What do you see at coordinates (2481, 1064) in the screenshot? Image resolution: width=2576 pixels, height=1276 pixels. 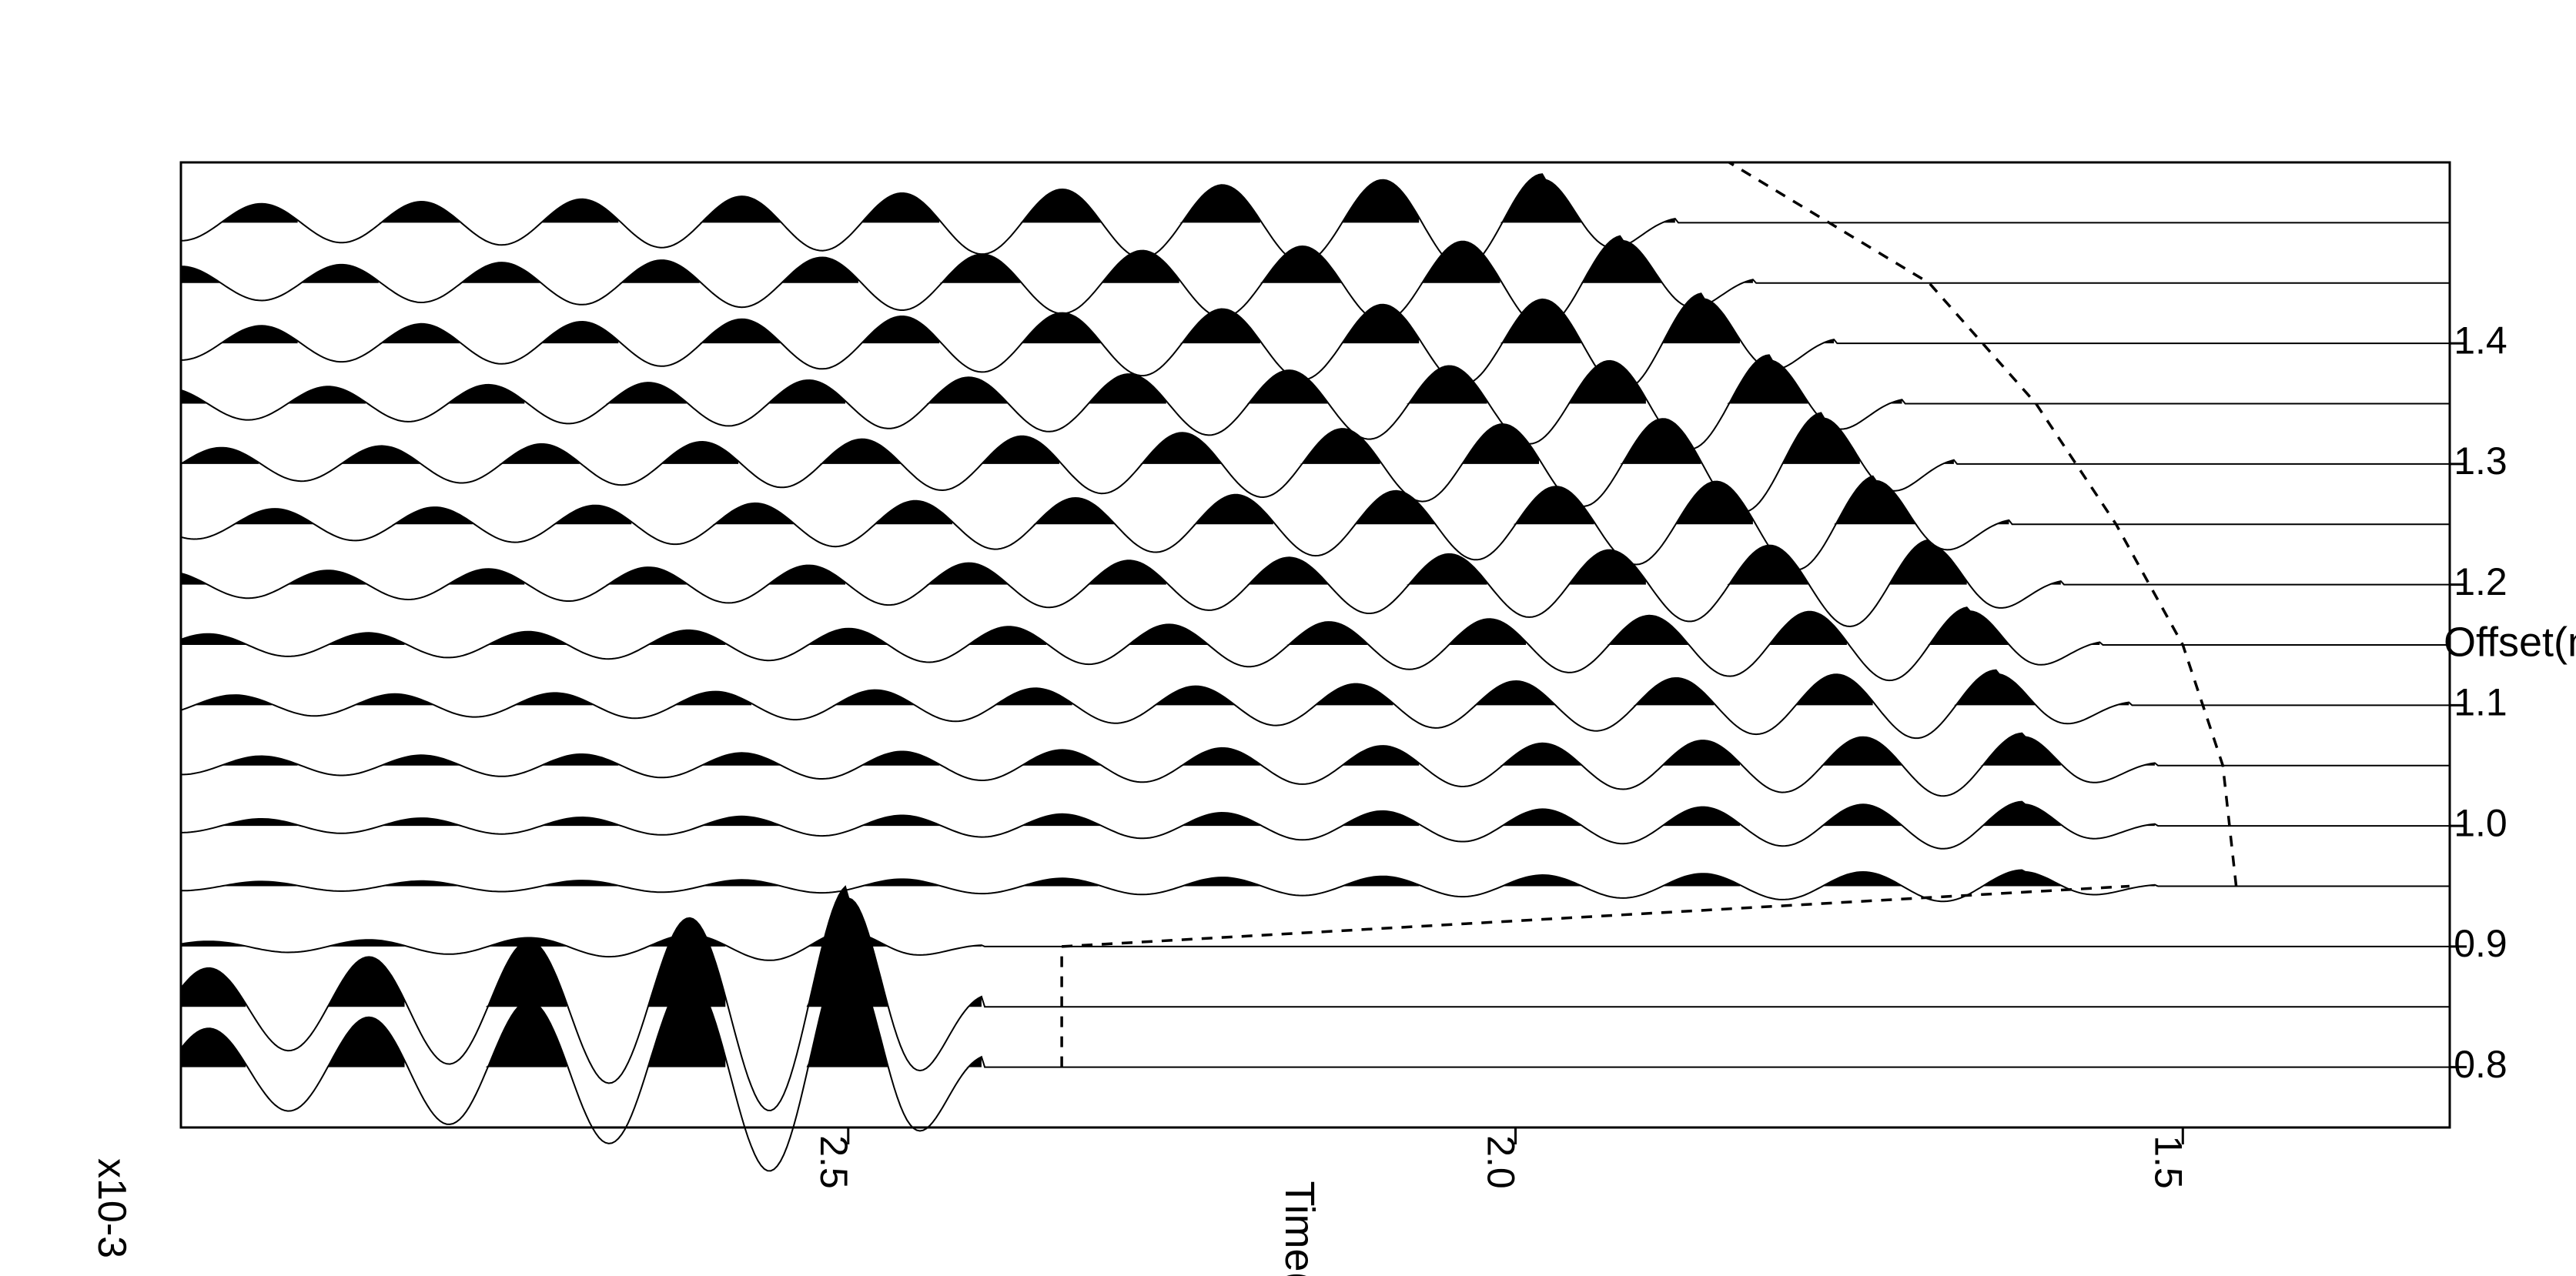 I see `x-tick-label: 0.8` at bounding box center [2481, 1064].